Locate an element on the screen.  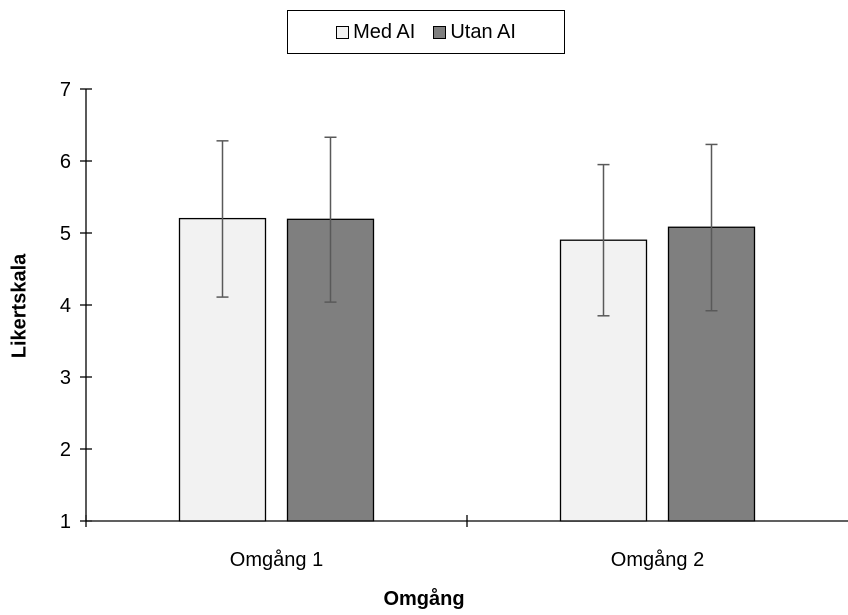
legend-item-series-2: Utan AI is located at coordinates (474, 32).